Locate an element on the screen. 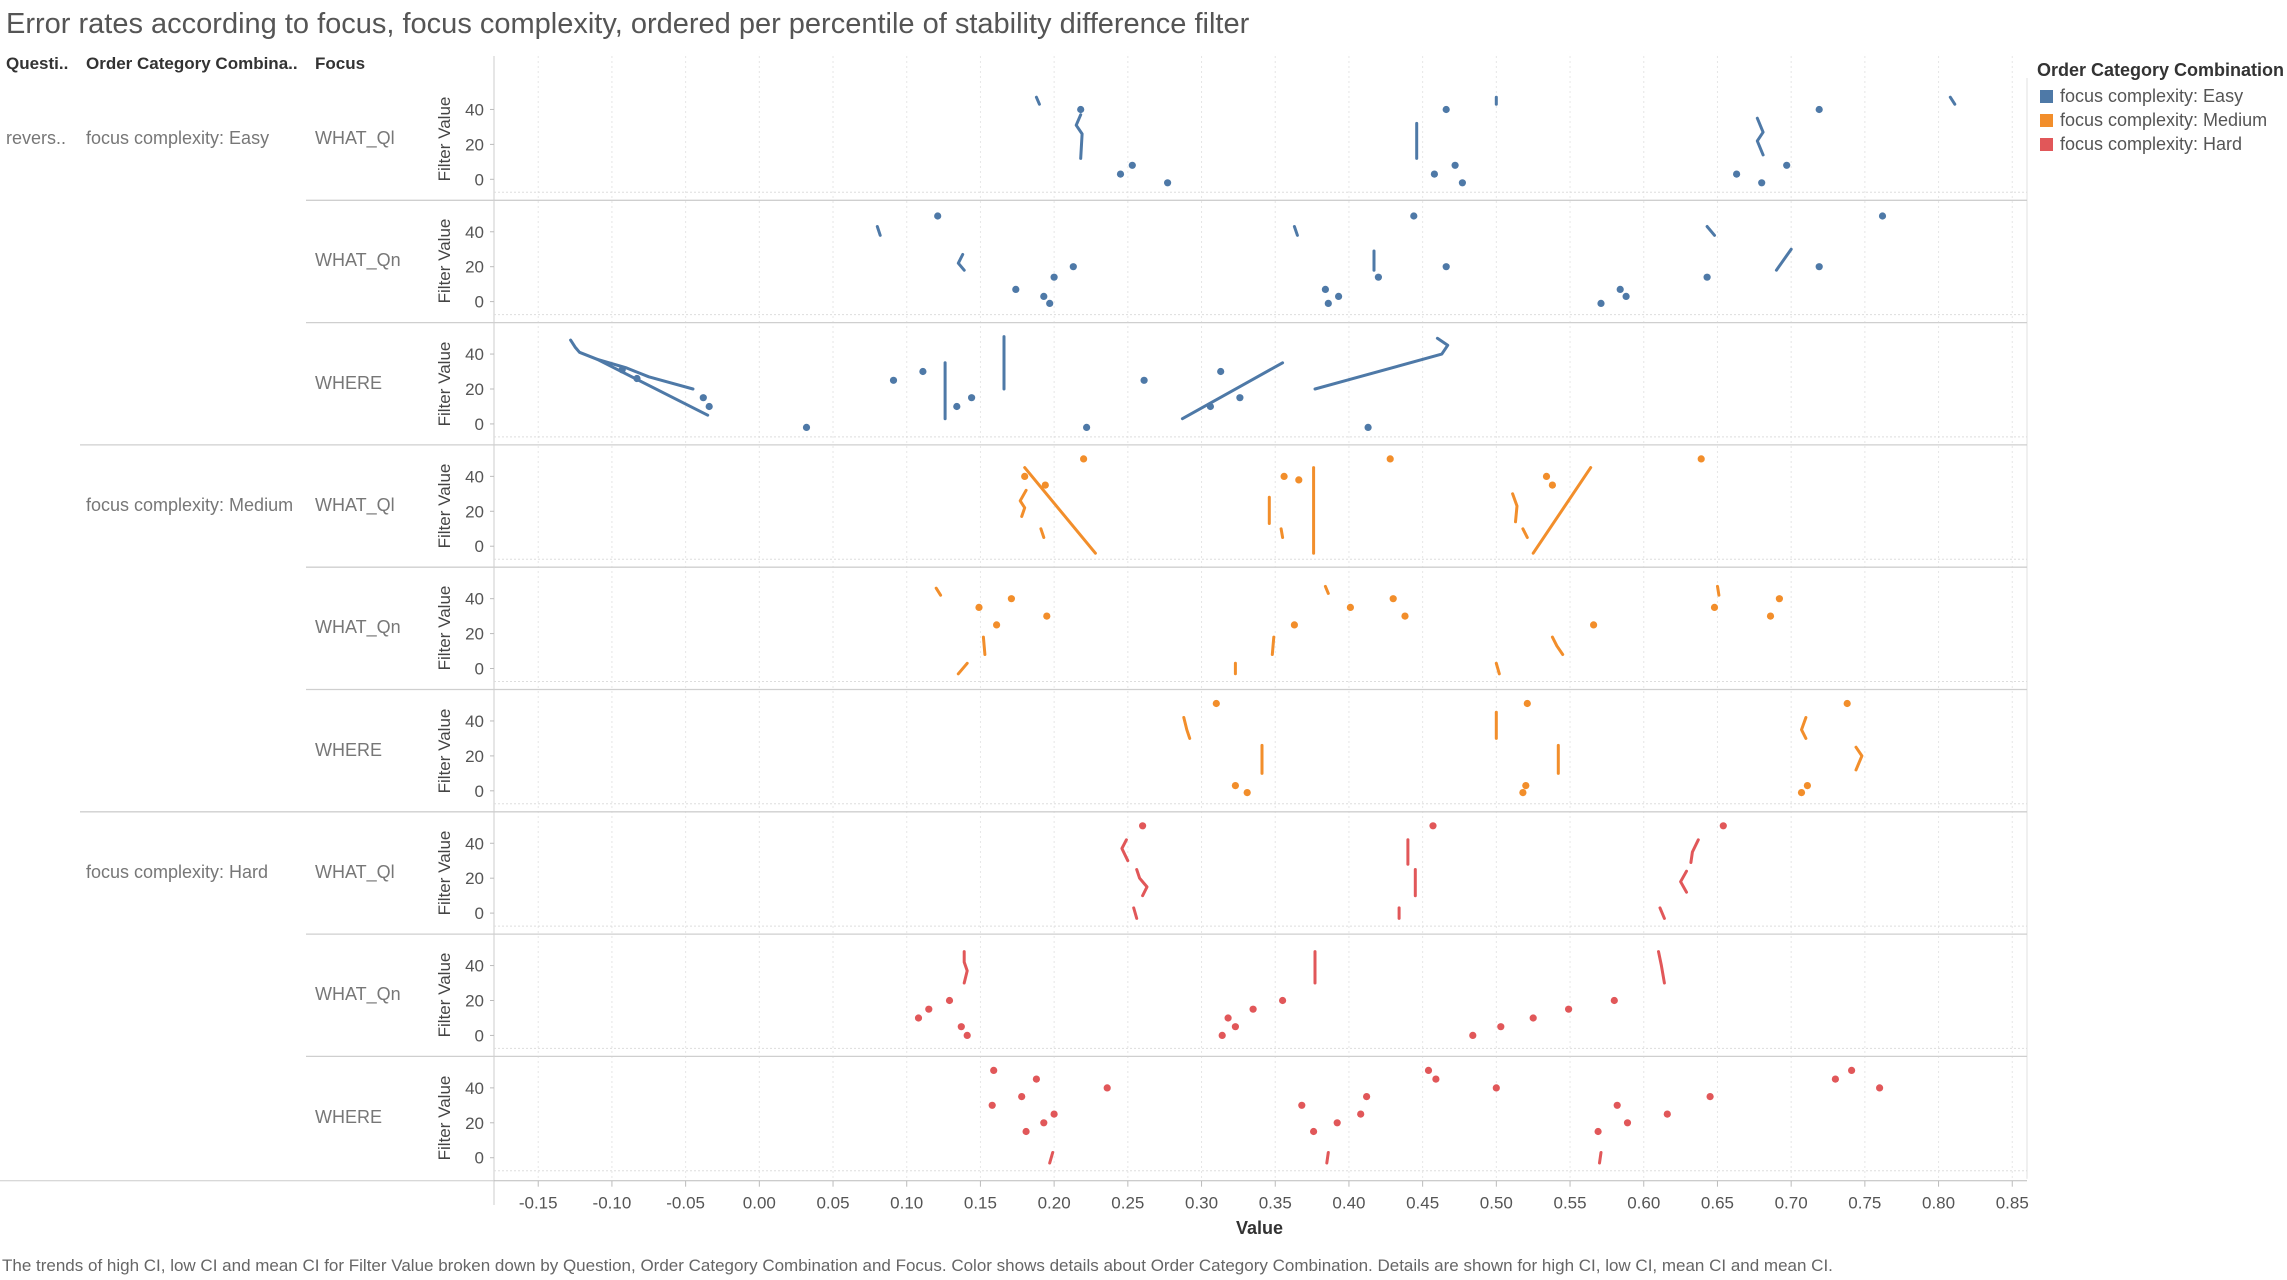 The image size is (2287, 1280). column-header-order-category: Order Category Combina.. is located at coordinates (192, 63).